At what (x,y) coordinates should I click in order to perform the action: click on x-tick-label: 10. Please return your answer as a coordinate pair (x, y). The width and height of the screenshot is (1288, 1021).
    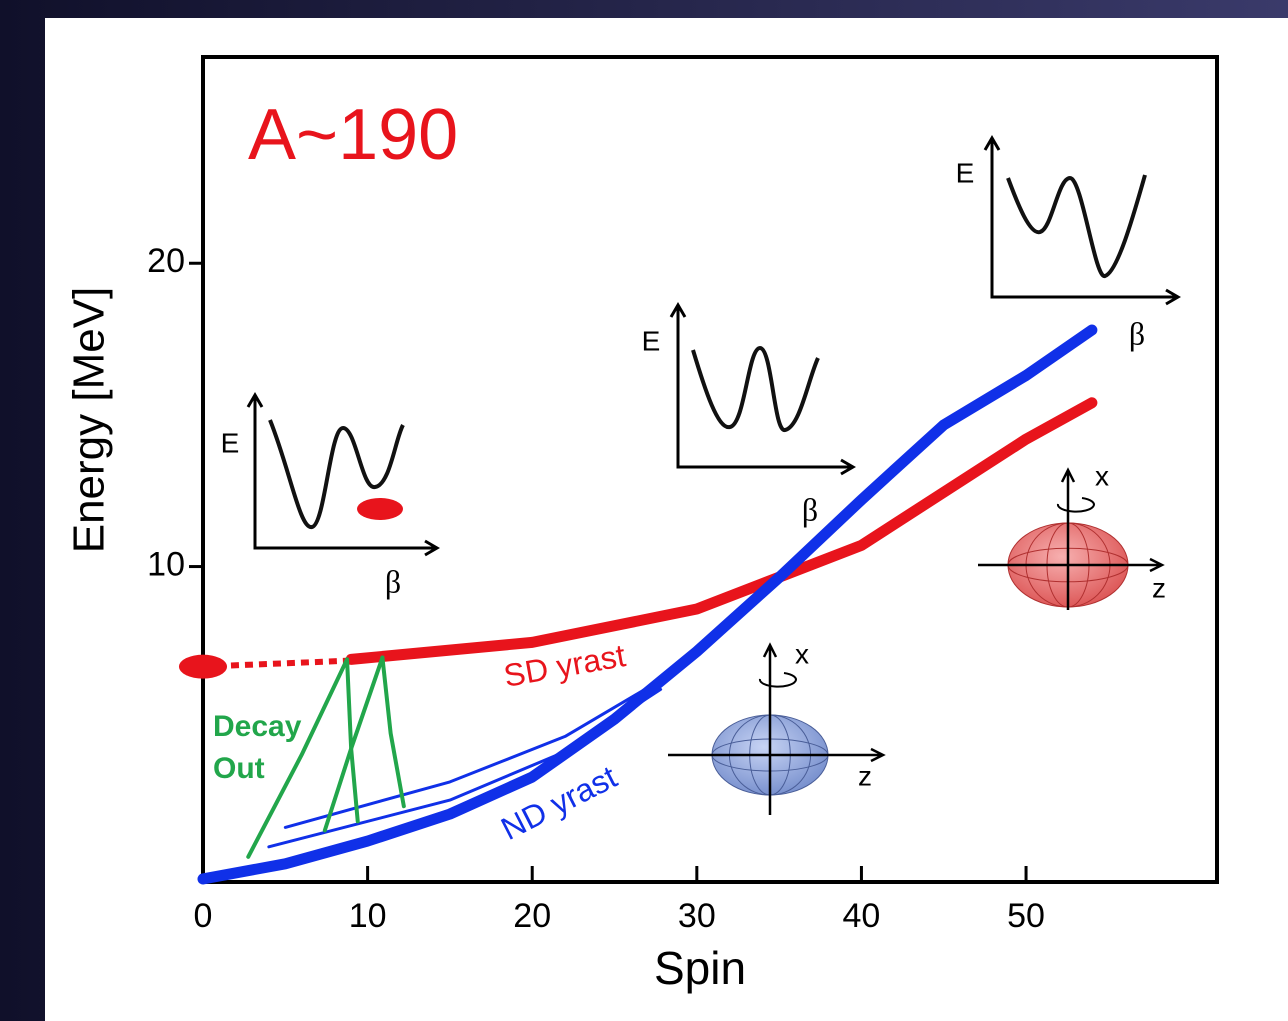
    Looking at the image, I should click on (368, 916).